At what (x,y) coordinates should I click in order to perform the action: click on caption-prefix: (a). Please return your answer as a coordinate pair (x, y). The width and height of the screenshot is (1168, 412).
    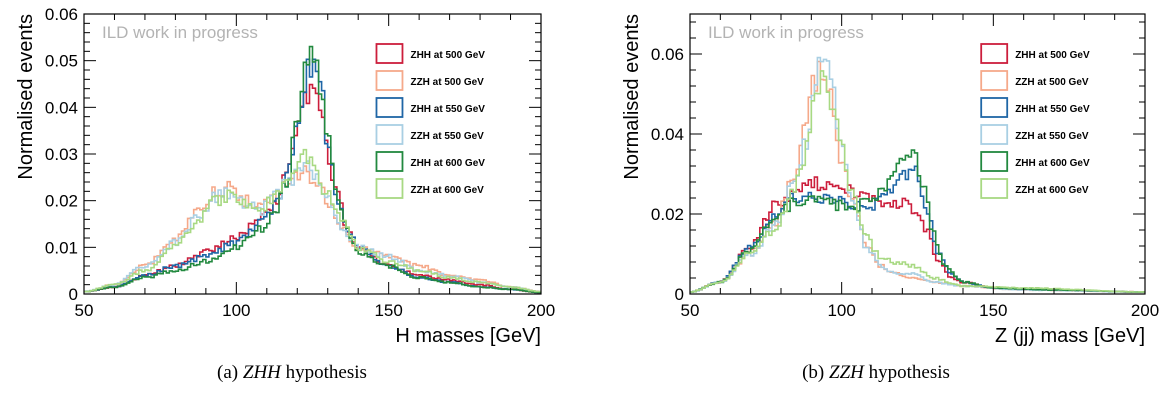
    Looking at the image, I should click on (228, 372).